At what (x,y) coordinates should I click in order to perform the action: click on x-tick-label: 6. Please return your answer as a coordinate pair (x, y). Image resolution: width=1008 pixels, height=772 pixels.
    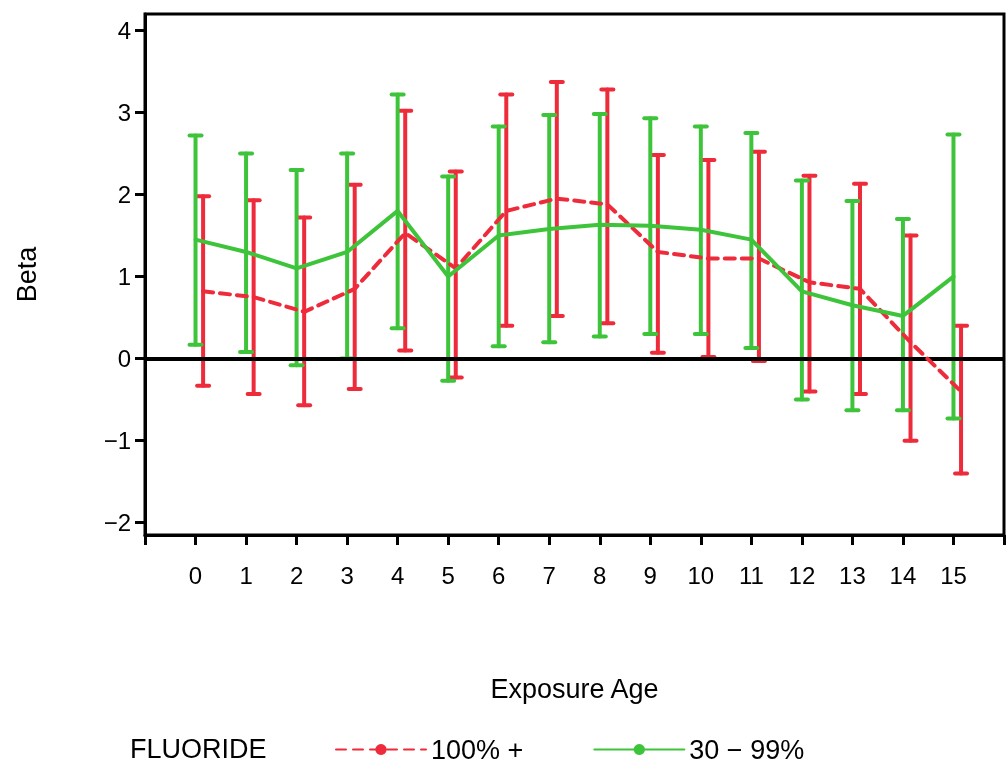
    Looking at the image, I should click on (499, 575).